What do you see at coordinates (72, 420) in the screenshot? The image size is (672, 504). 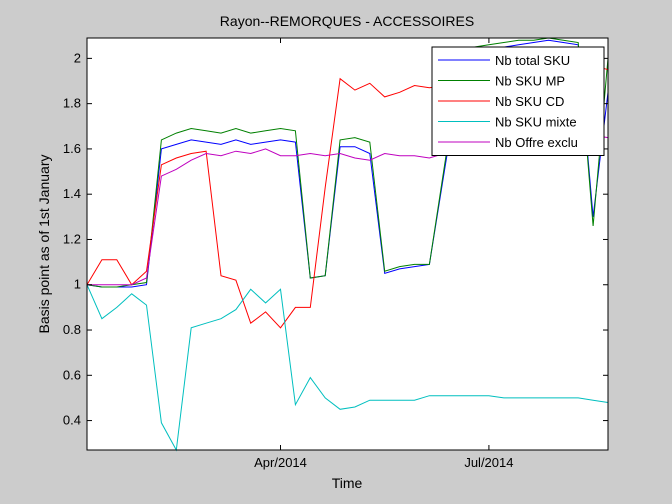 I see `y-tick-label: 0.4` at bounding box center [72, 420].